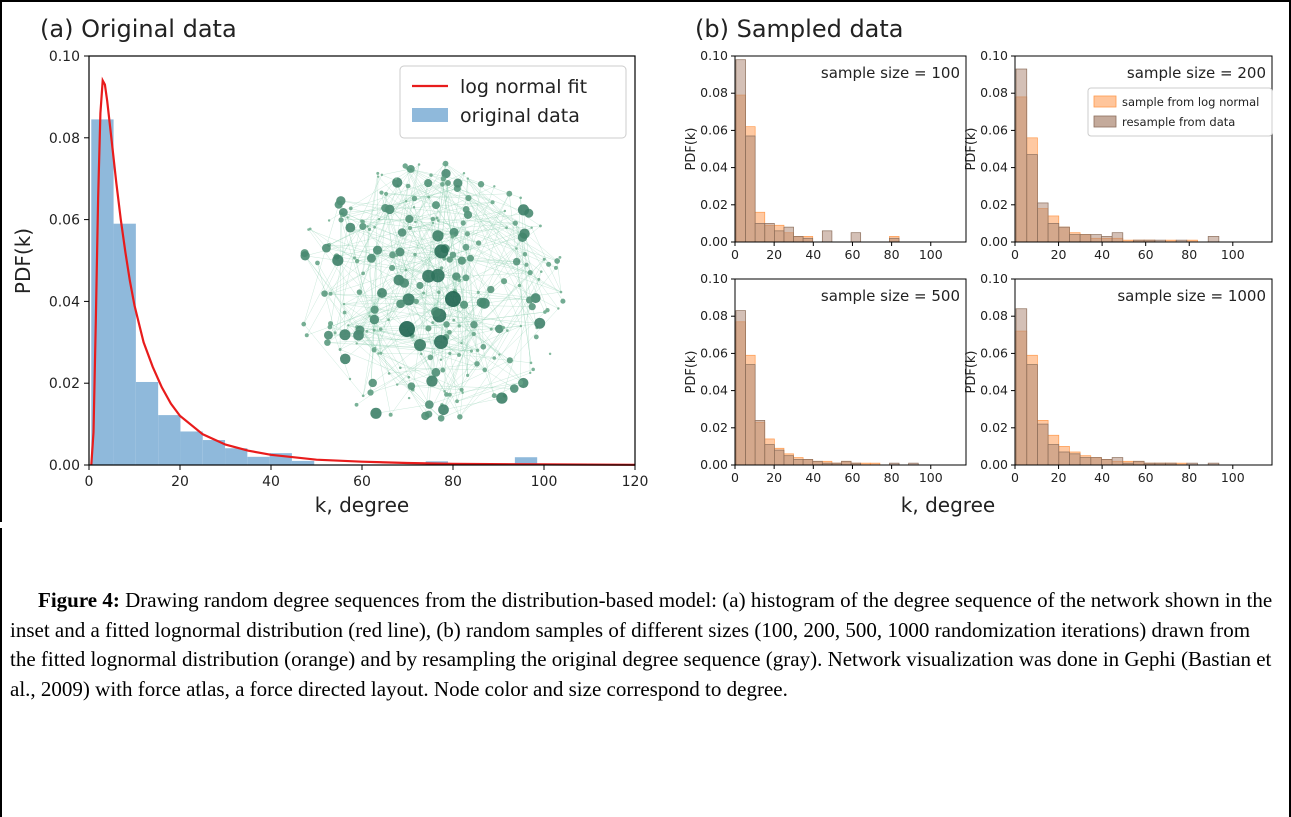  Describe the element at coordinates (1189, 477) in the screenshot. I see `b-xtick-label-4: 80` at that location.